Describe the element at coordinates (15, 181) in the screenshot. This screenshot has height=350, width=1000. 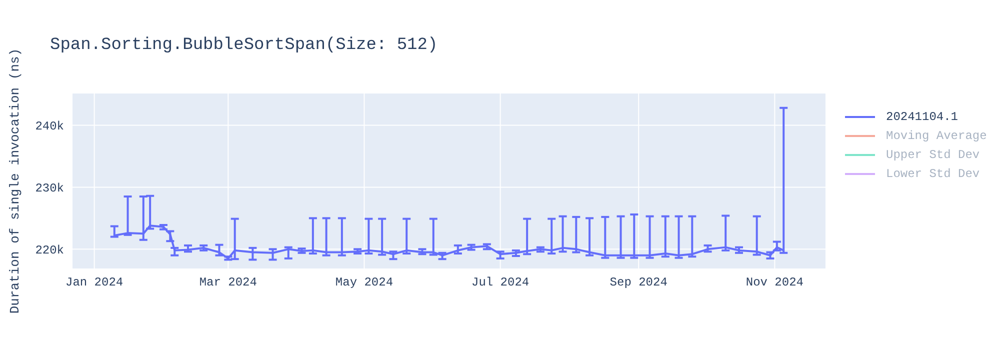
I see `y-axis-title: Duration of single invocation (ns)` at that location.